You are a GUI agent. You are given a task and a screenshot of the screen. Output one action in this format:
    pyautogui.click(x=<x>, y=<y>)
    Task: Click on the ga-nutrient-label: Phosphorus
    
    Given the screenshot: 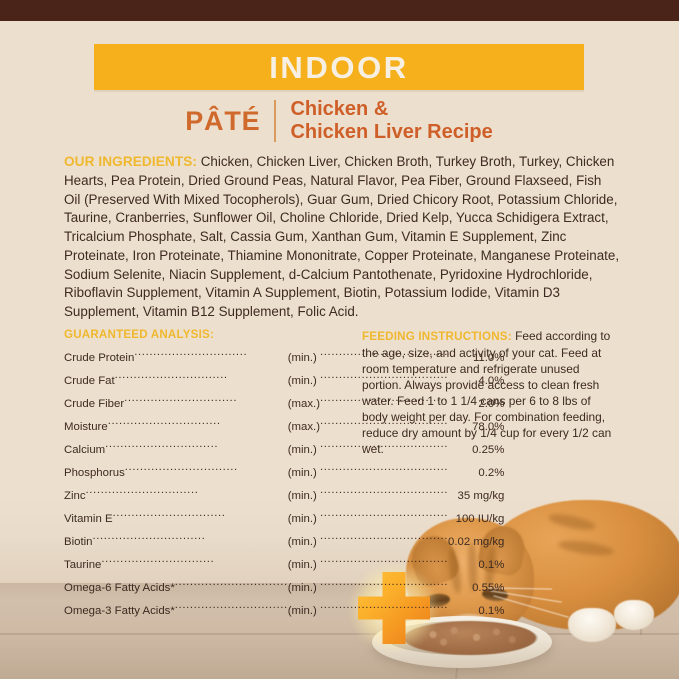 What is the action you would take?
    pyautogui.click(x=94, y=472)
    